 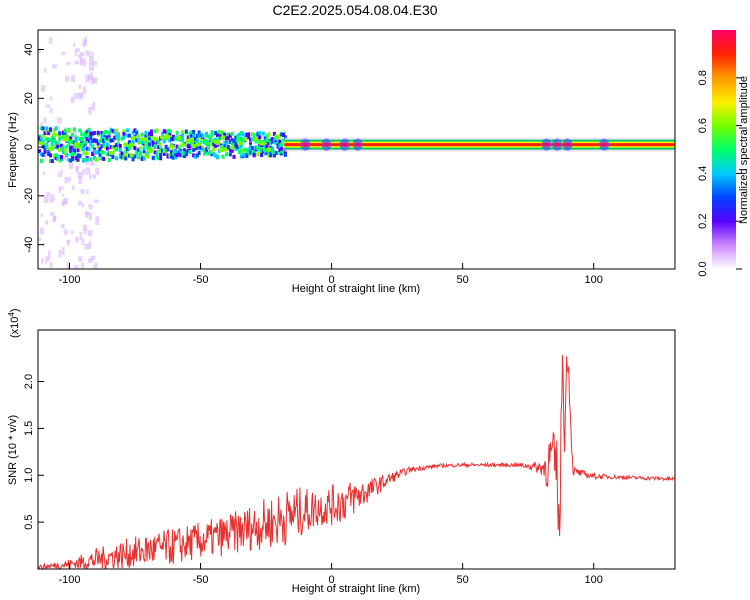 What do you see at coordinates (703, 125) in the screenshot?
I see `colorbar-tick-label: 0.6` at bounding box center [703, 125].